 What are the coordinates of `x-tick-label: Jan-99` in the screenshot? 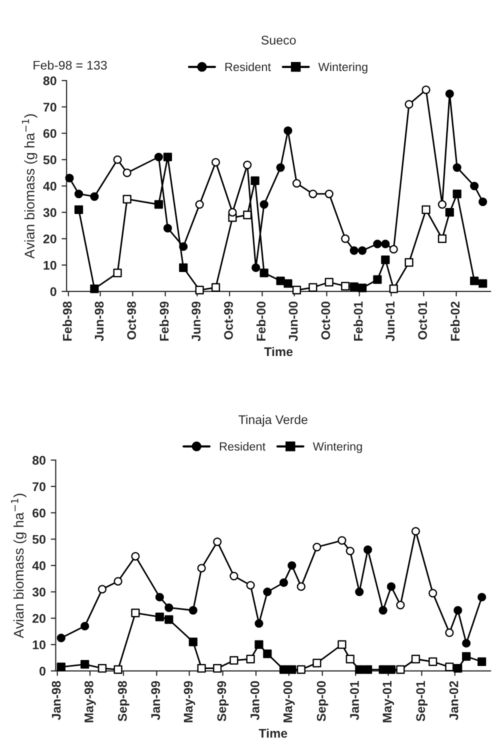 It's located at (155, 700).